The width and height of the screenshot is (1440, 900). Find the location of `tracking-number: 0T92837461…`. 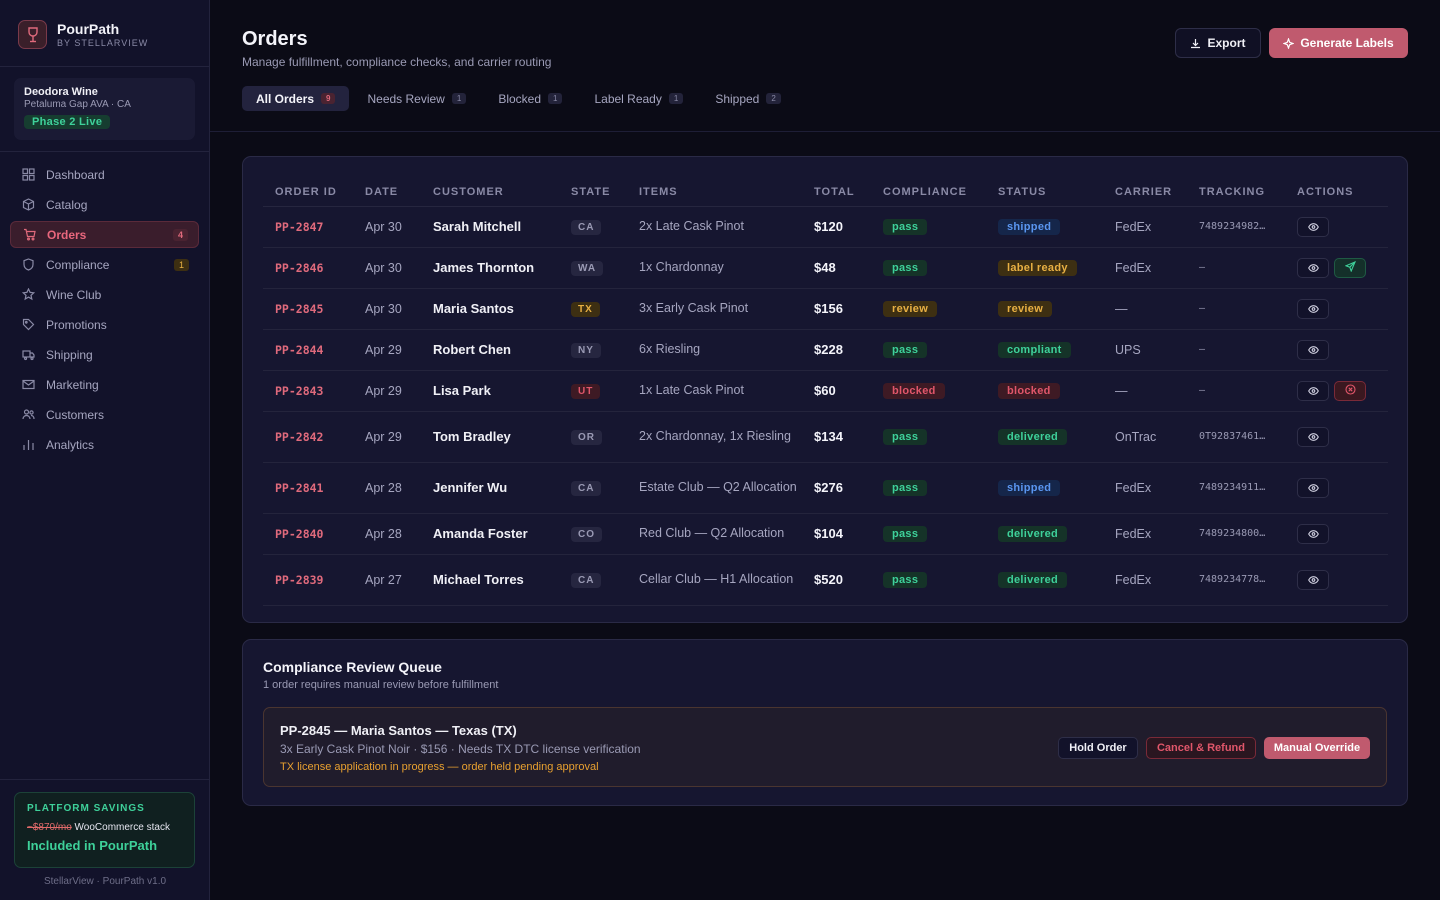

tracking-number: 0T92837461… is located at coordinates (1236, 437).